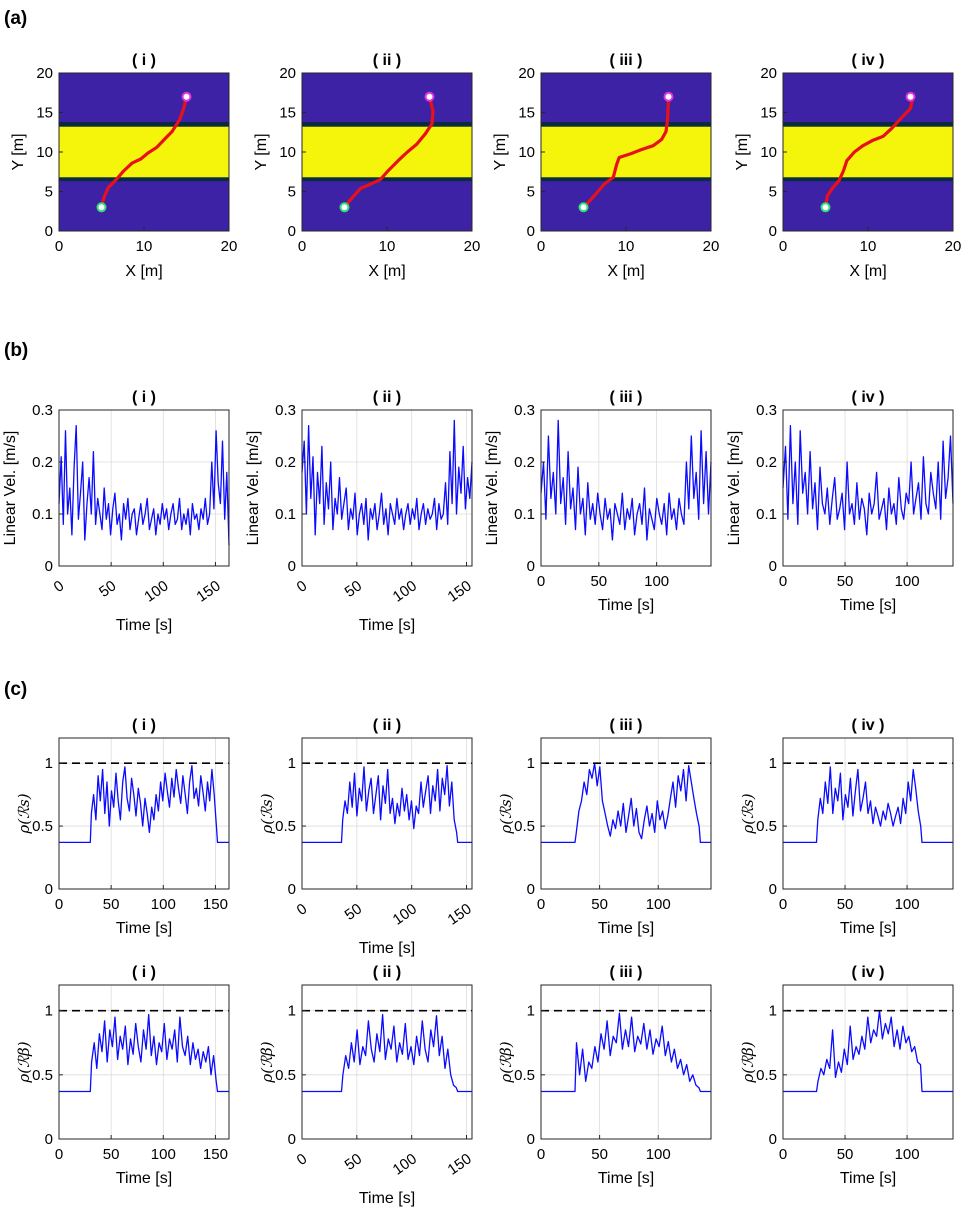  Describe the element at coordinates (49, 192) in the screenshot. I see `y-tick-label: 5` at that location.